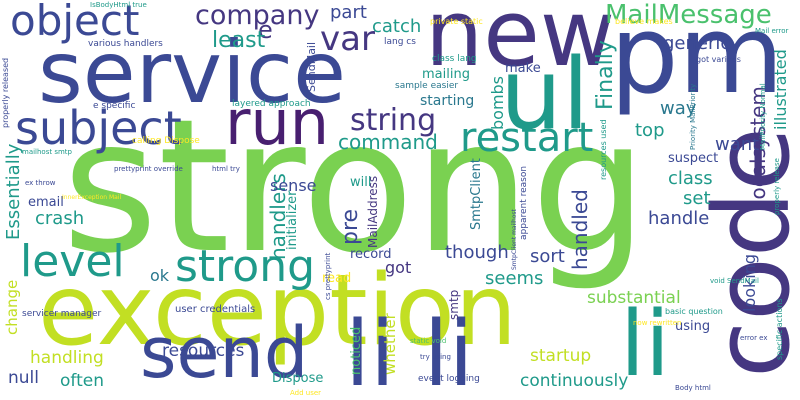 This screenshot has height=400, width=800. What do you see at coordinates (398, 267) in the screenshot?
I see `word-got: got` at bounding box center [398, 267].